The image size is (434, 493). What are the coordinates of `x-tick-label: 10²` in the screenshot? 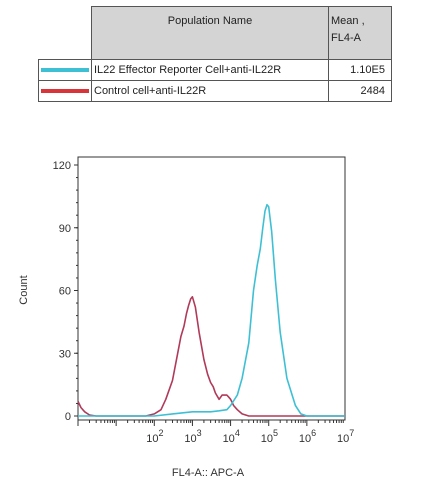 It's located at (154, 436).